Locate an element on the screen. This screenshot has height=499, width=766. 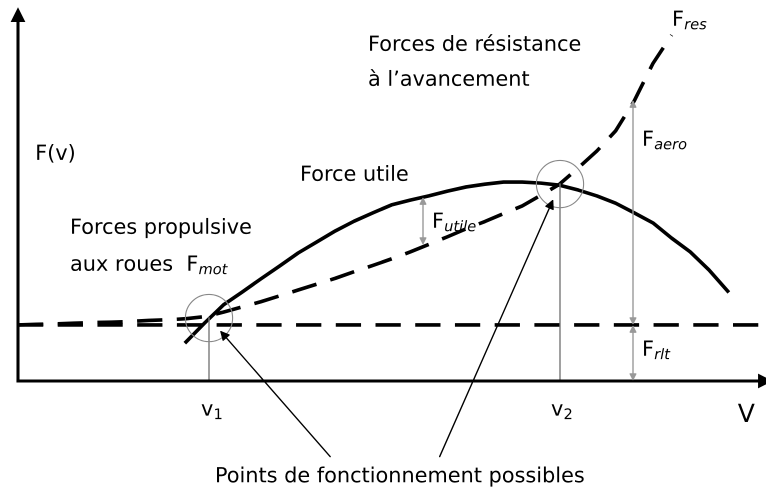
x-axis-title: V is located at coordinates (746, 413).